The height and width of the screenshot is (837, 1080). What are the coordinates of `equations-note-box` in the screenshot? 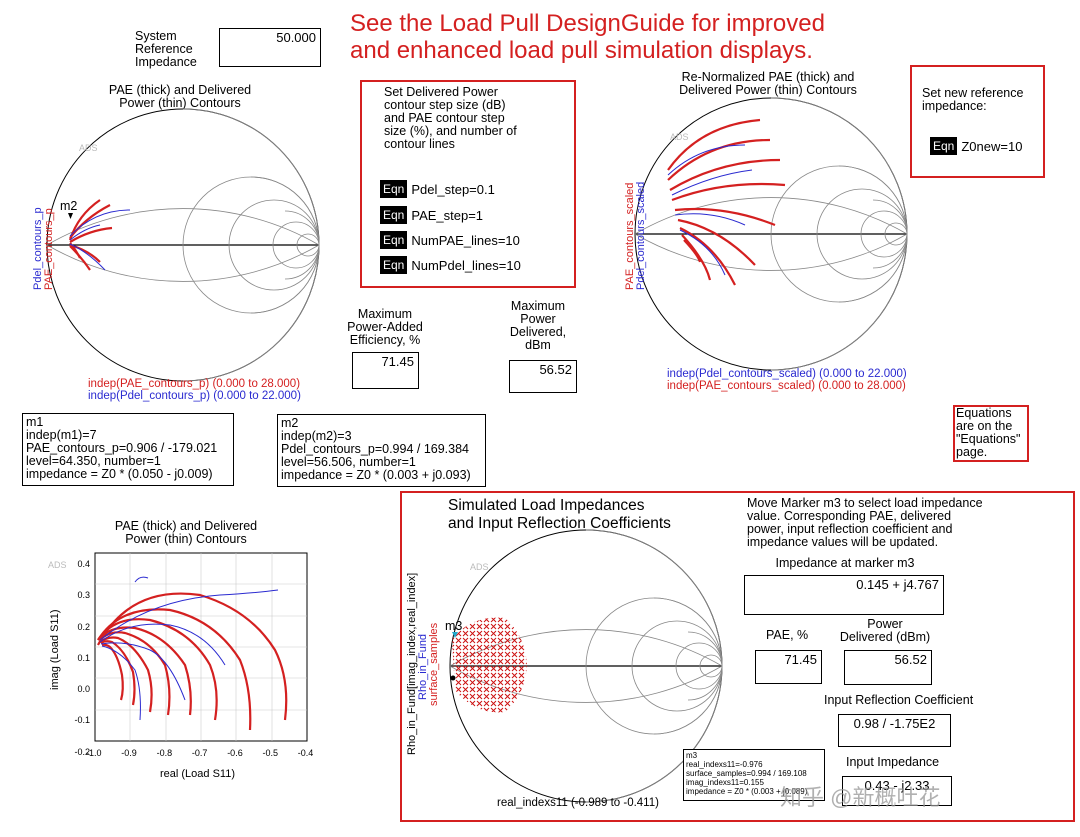 It's located at (991, 433).